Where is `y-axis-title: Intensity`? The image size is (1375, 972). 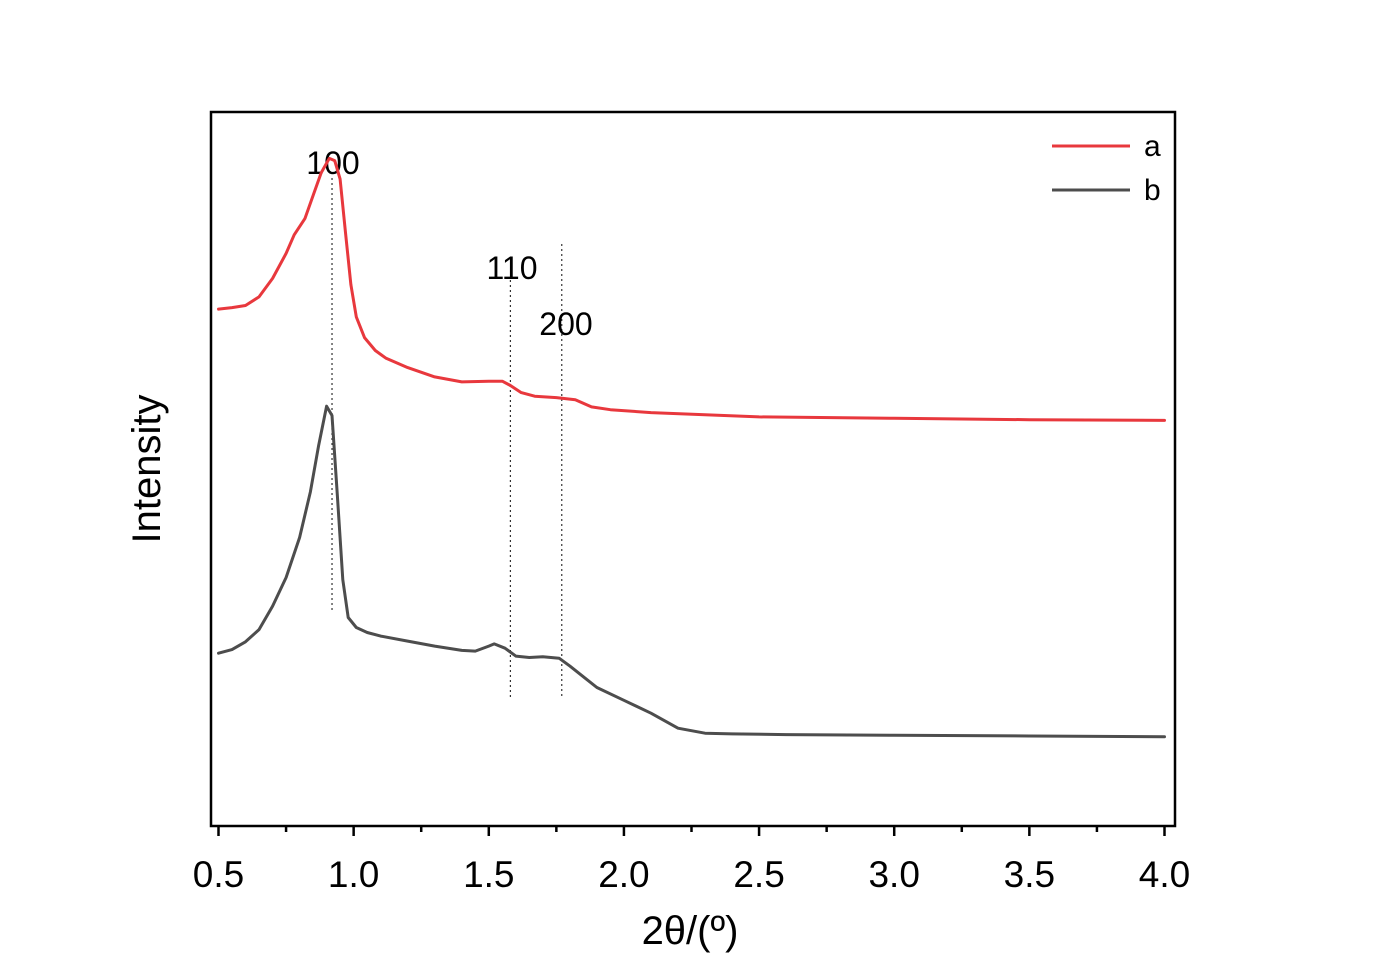
y-axis-title: Intensity is located at coordinates (147, 469).